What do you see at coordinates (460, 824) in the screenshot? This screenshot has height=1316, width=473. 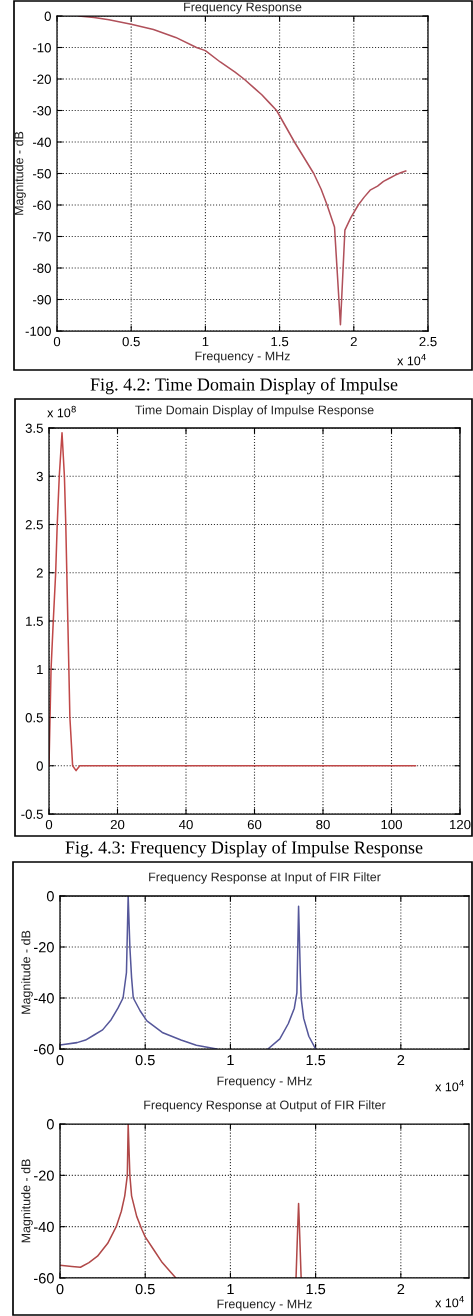 I see `x-tick-label: 120` at bounding box center [460, 824].